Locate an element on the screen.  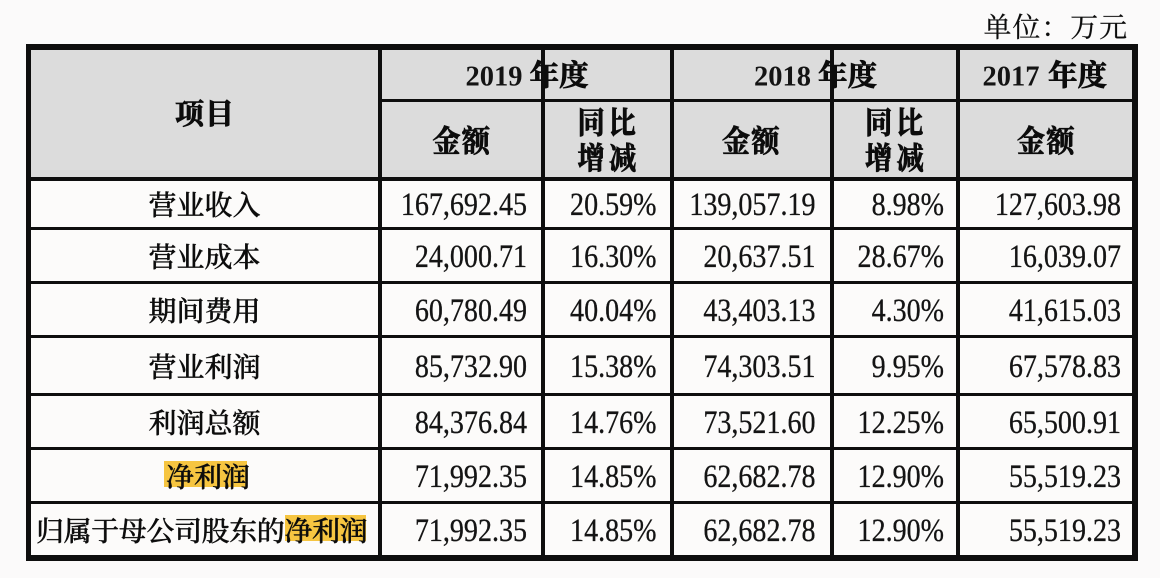
svg-text: 73,521.60 is located at coordinates (759, 422).